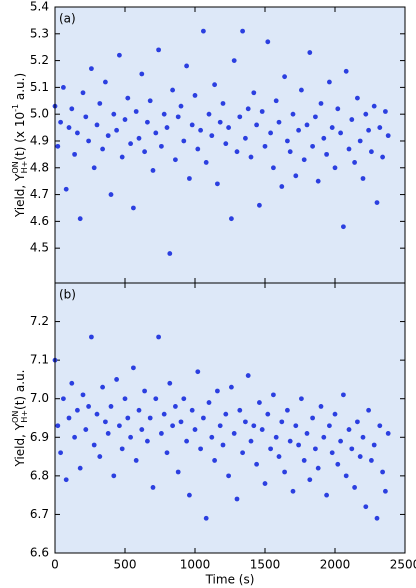 This screenshot has width=416, height=588. What do you see at coordinates (20, 88) in the screenshot?
I see `y-axis-label-part: a.u.)` at bounding box center [20, 88].